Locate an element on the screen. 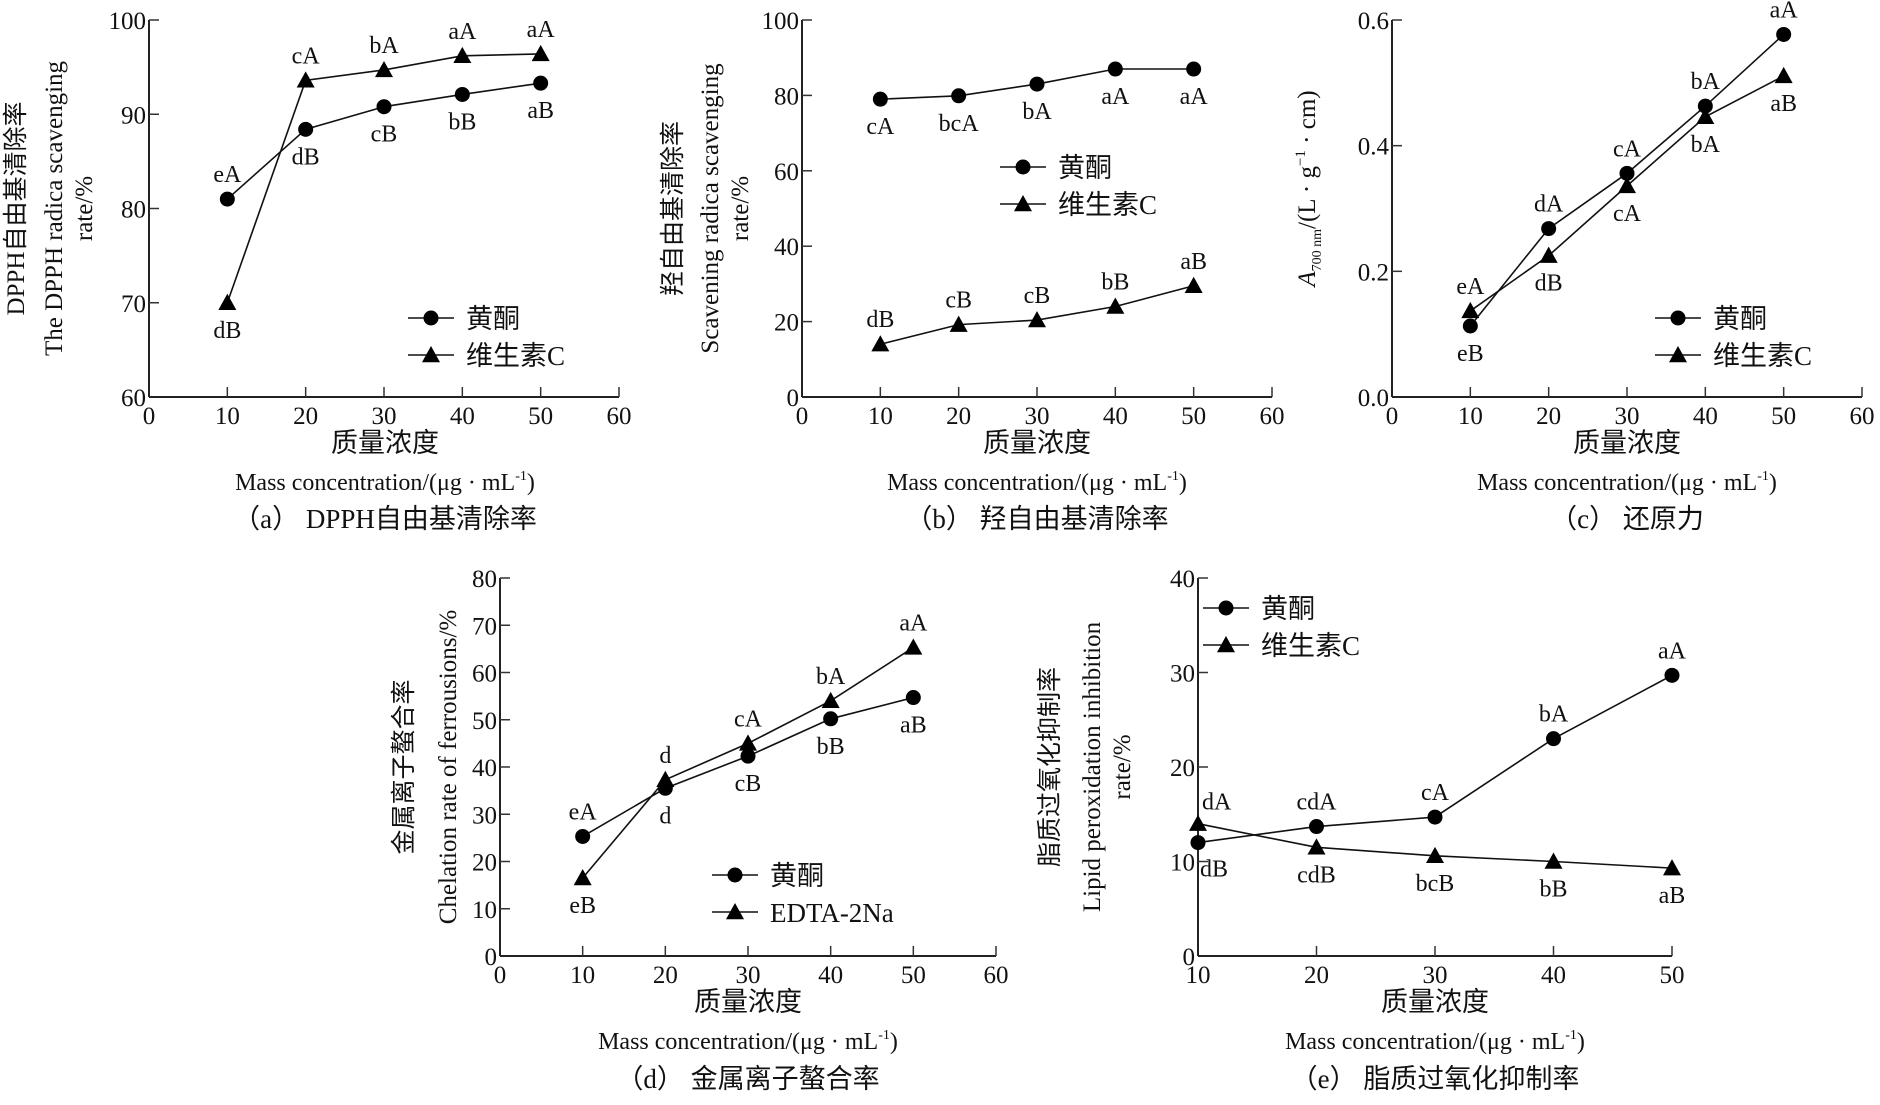 The height and width of the screenshot is (1105, 1880). y-tick-label: 0.2 is located at coordinates (1373, 272).